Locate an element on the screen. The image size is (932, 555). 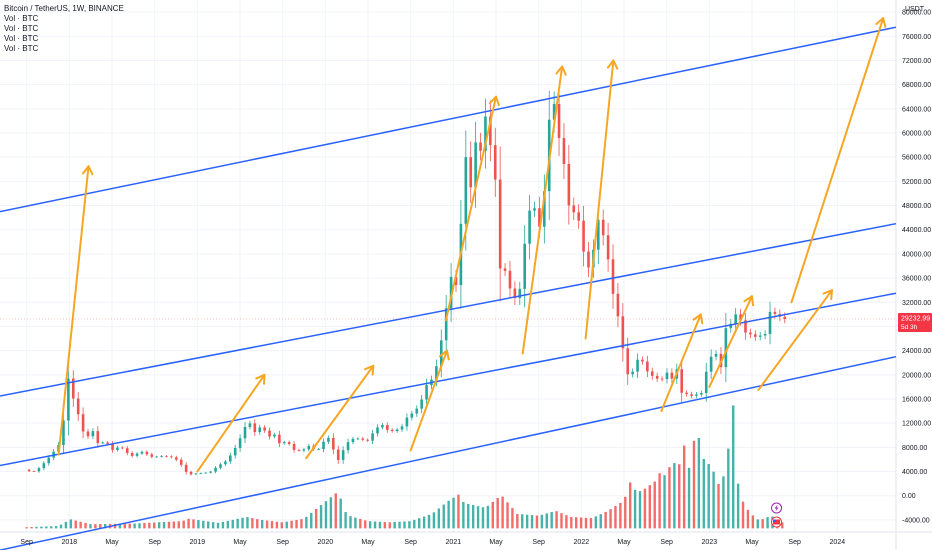
volume-label-4: Vol · BTC is located at coordinates (21, 48).